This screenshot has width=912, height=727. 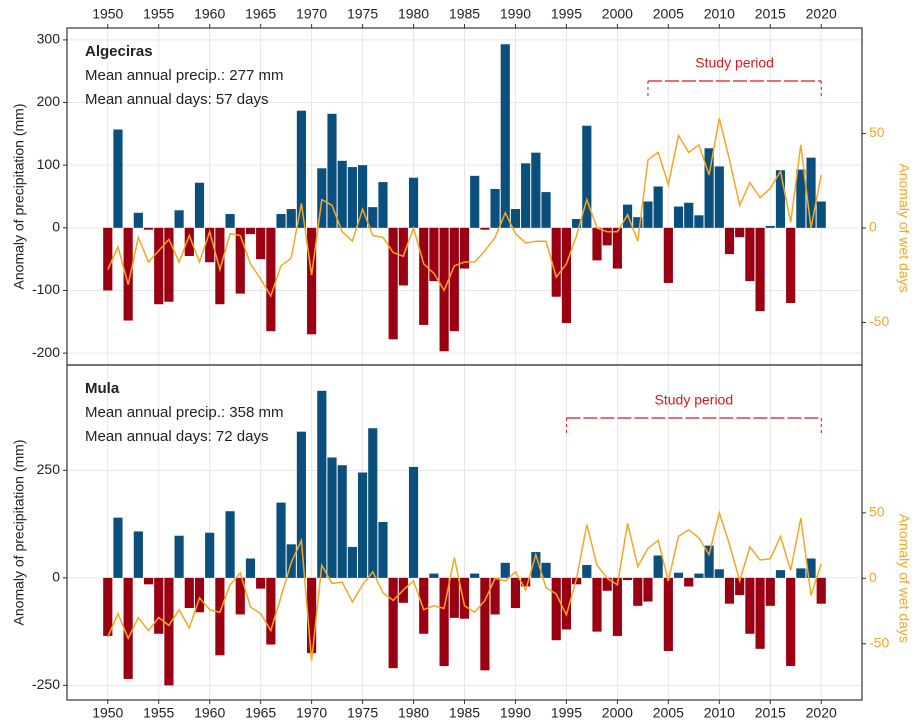 What do you see at coordinates (176, 436) in the screenshot?
I see `panel-subtitle: Mean annual days: 72 days` at bounding box center [176, 436].